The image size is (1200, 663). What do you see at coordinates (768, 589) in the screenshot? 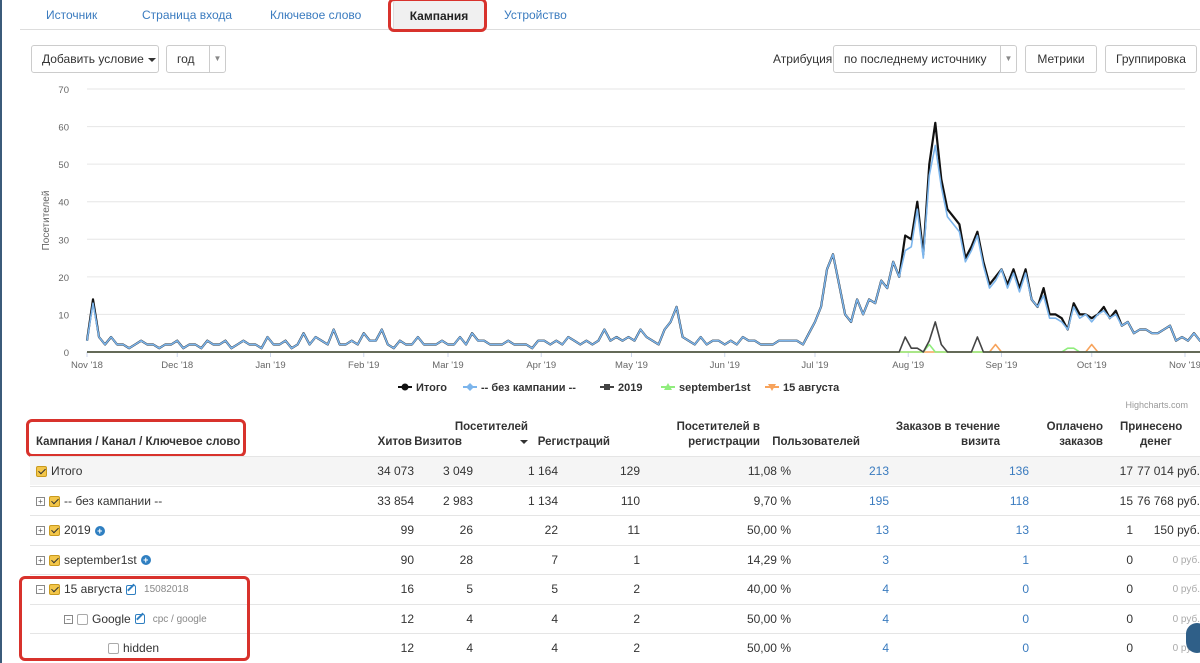
I see `cell-conv: 40,00 %` at bounding box center [768, 589].